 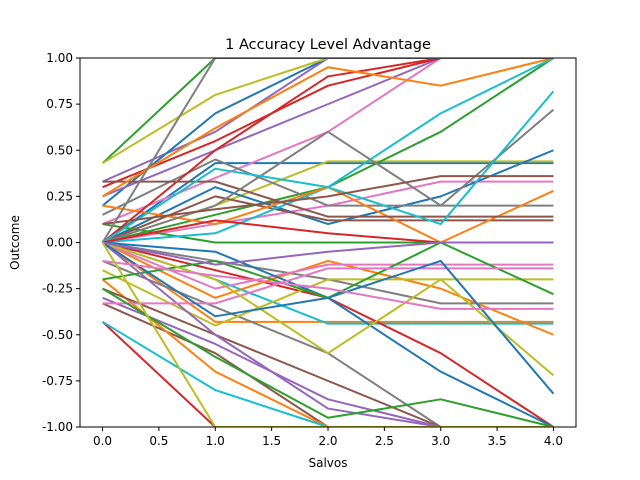 I want to click on y-tick-label: 0.00, so click(x=59, y=243).